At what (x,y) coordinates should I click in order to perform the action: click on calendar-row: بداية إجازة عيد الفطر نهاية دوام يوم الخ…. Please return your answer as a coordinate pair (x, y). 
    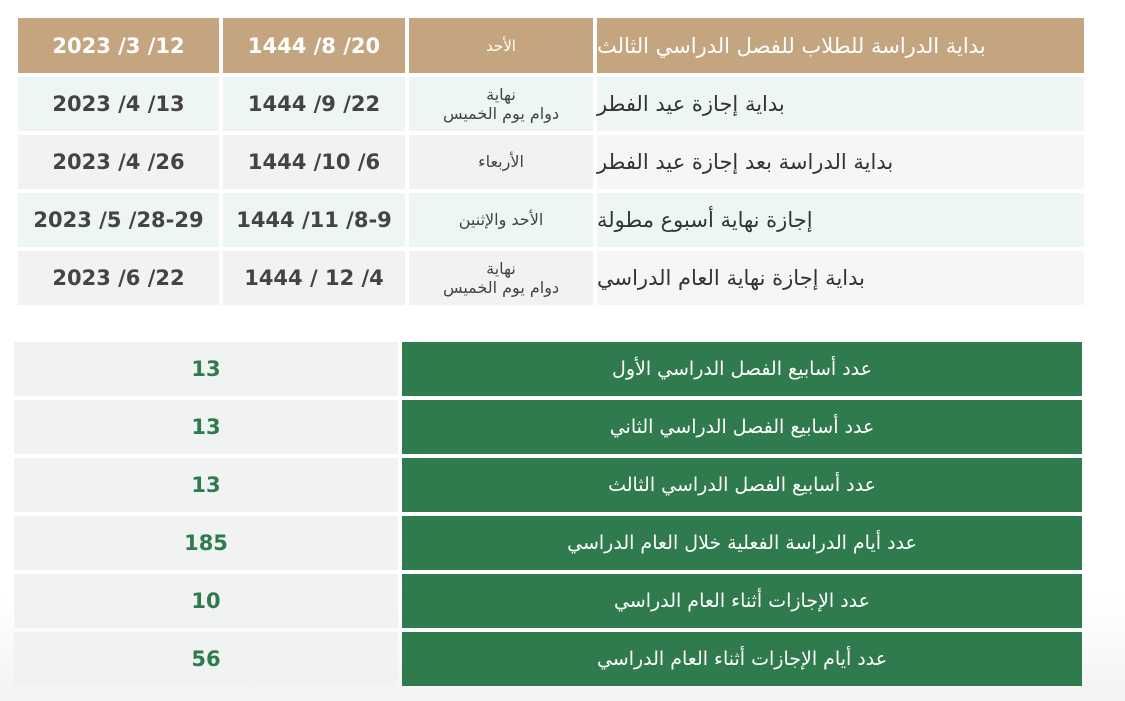
    Looking at the image, I should click on (549, 104).